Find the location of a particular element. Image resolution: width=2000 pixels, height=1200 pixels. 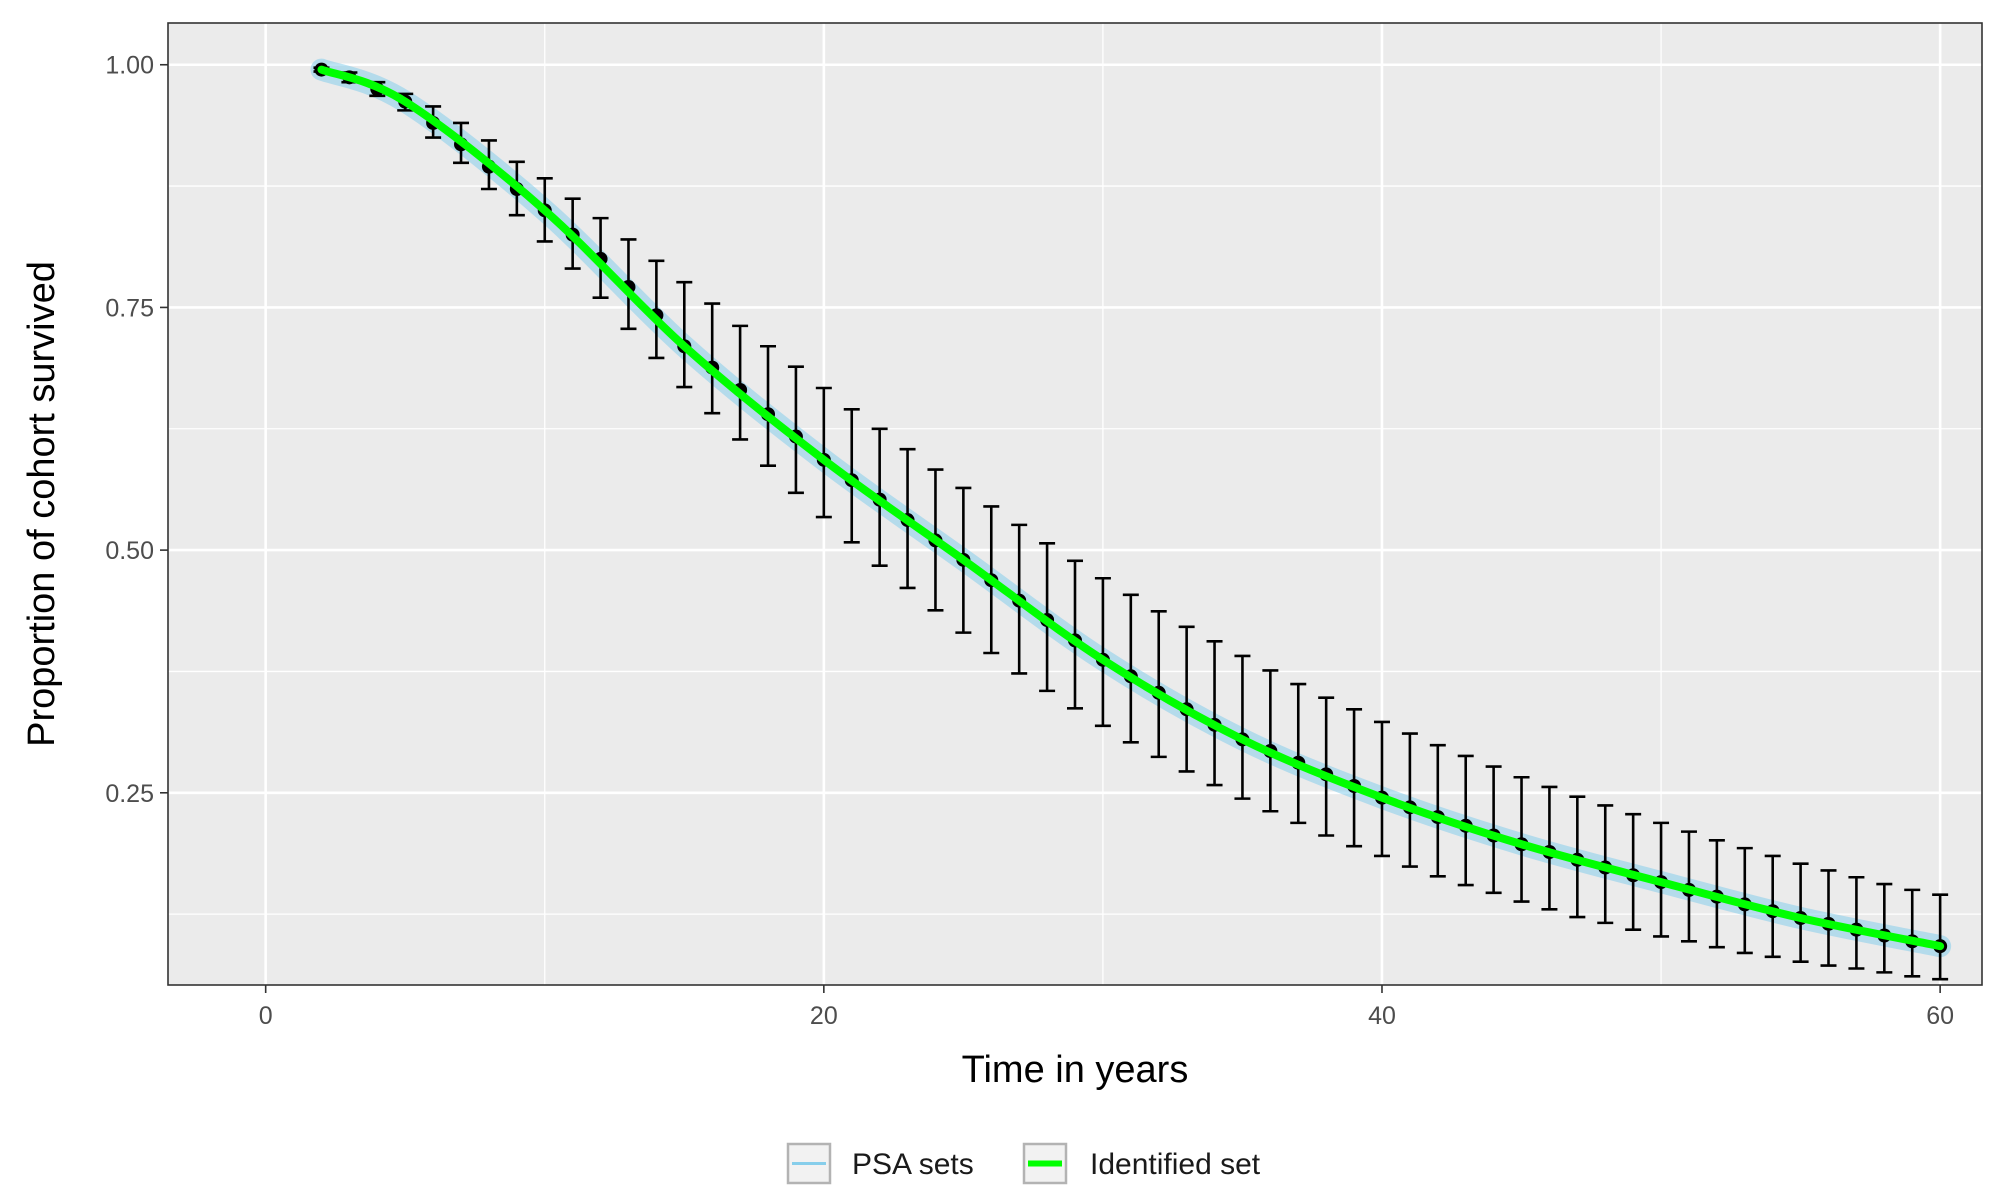

x-axis-title: Time in years is located at coordinates (1075, 1070).